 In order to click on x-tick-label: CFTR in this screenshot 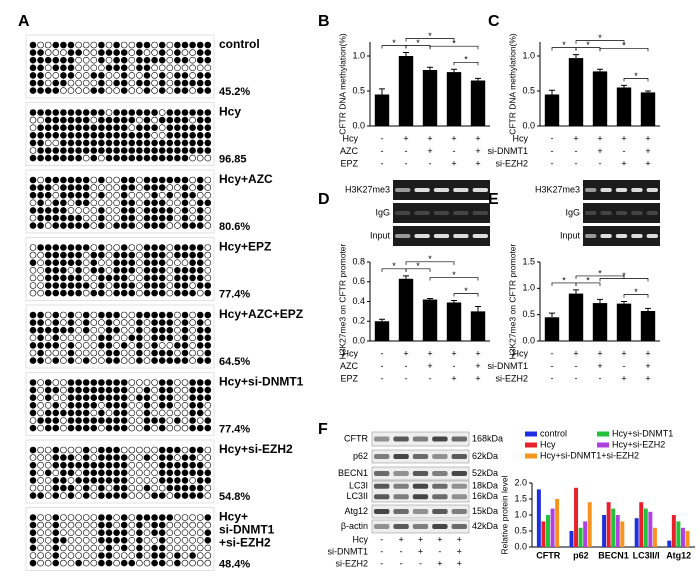, I will do `click(548, 555)`.